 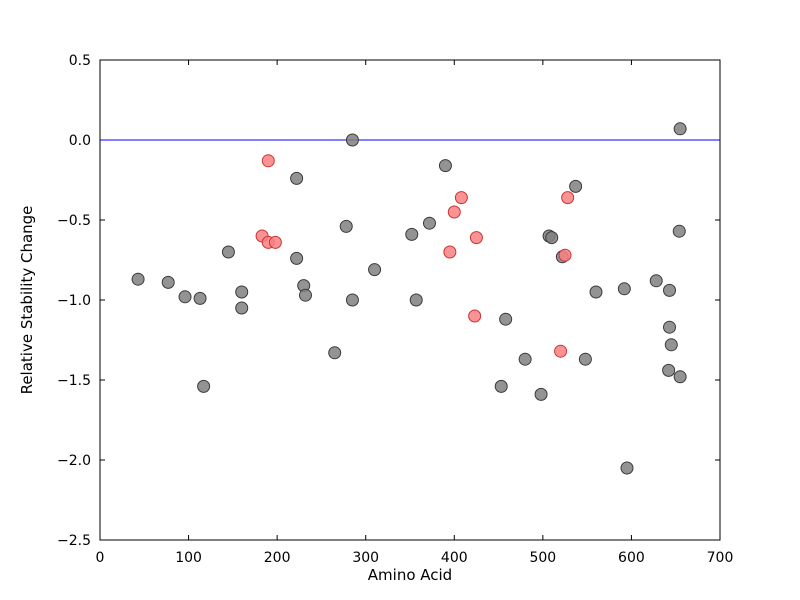 What do you see at coordinates (454, 558) in the screenshot?
I see `x-tick-label: 400` at bounding box center [454, 558].